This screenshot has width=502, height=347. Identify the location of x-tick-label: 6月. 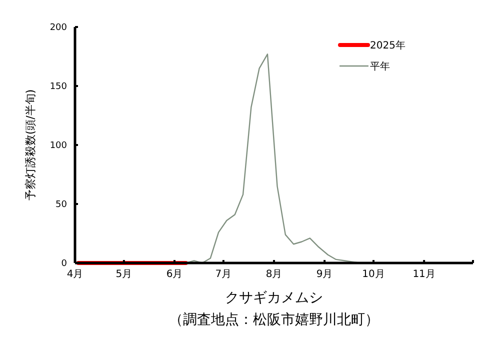
(174, 274).